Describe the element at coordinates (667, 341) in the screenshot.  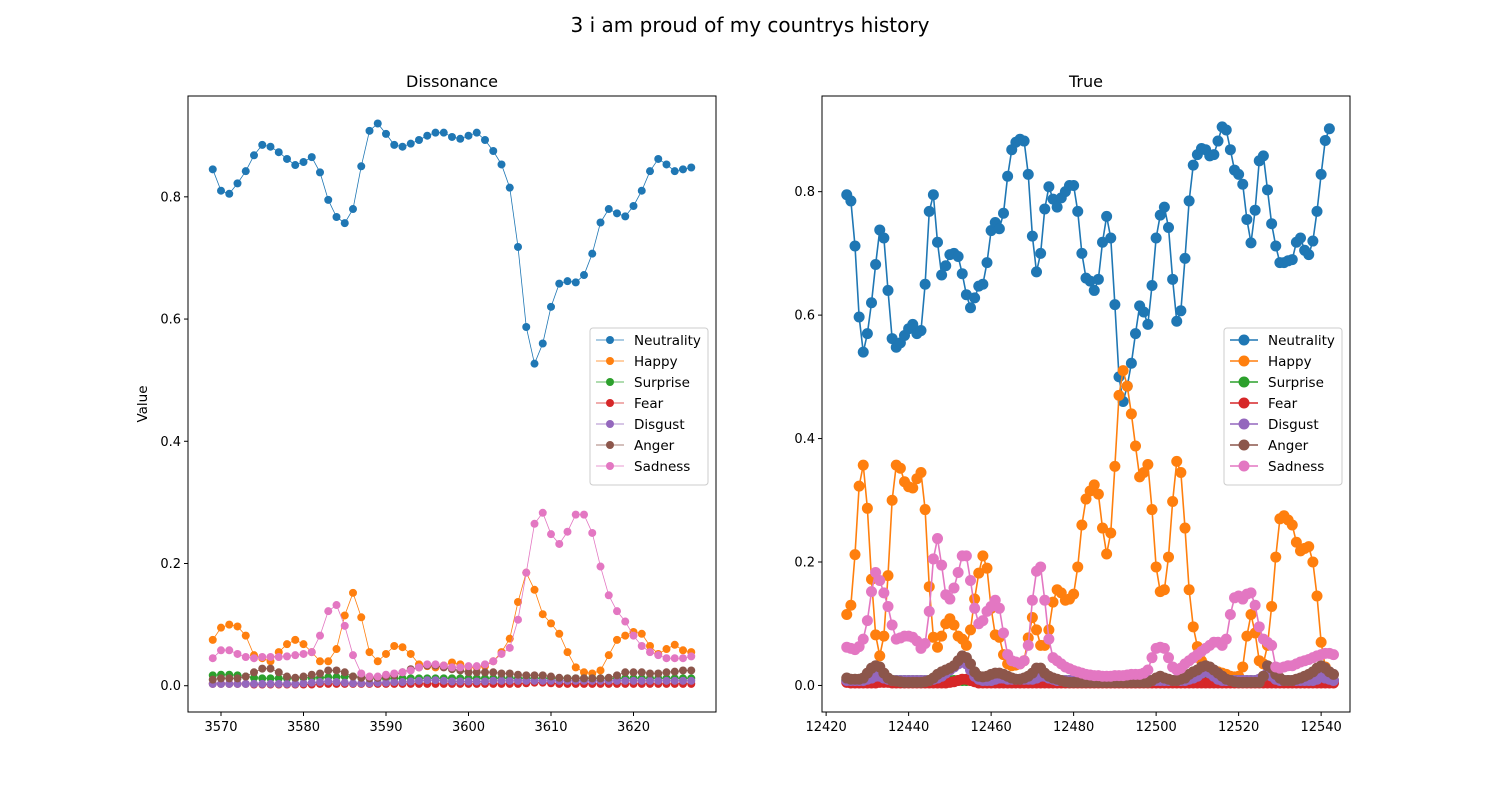
I see `dissonance-legend-label-neutrality: Neutrality` at that location.